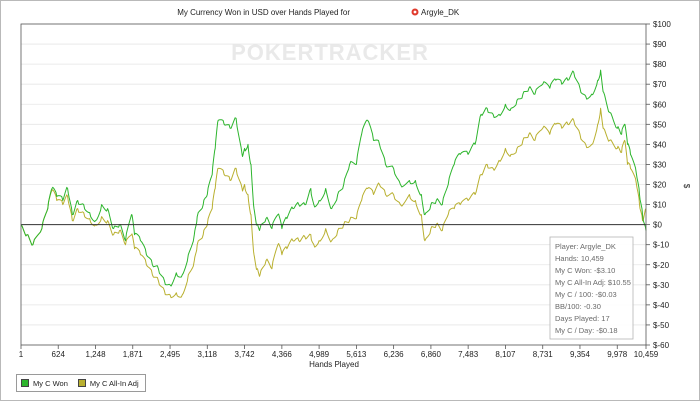  Describe the element at coordinates (394, 354) in the screenshot. I see `x-tick-label: 6,236` at that location.